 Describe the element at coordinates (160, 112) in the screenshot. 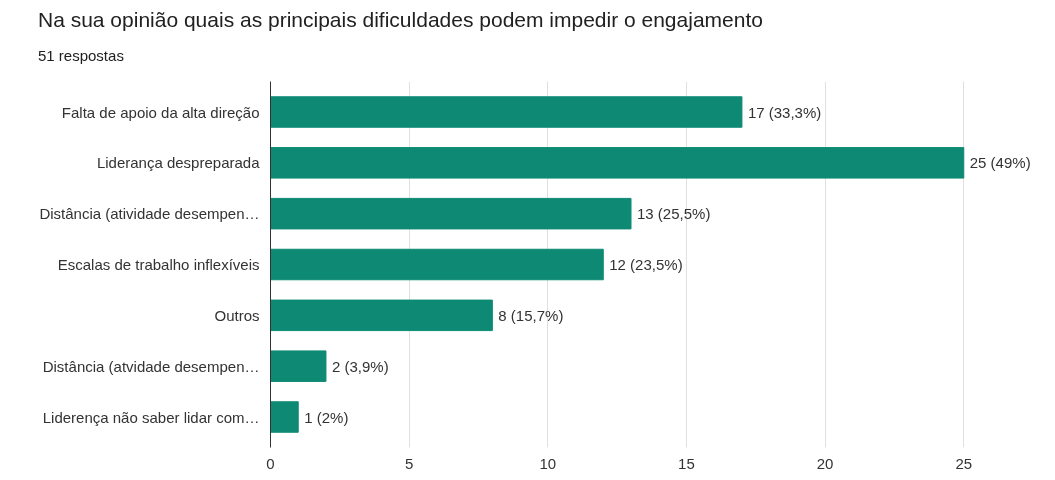

I see `y-tick-label: Falta de apoio da alta direção` at that location.